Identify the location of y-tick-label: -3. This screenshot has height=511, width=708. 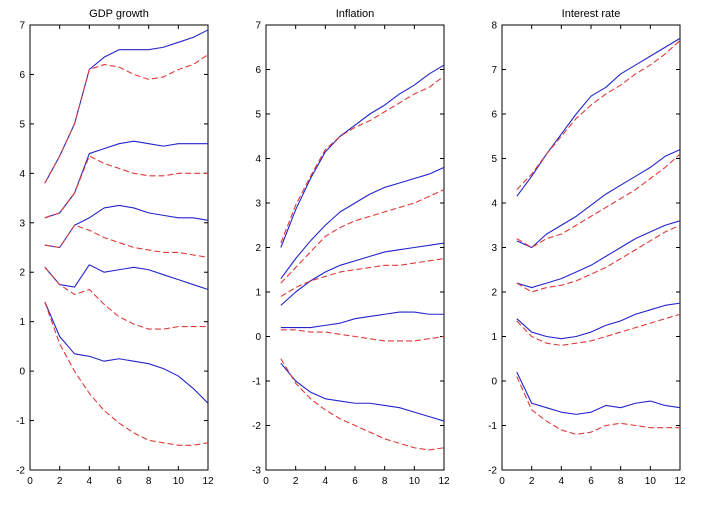
(256, 471).